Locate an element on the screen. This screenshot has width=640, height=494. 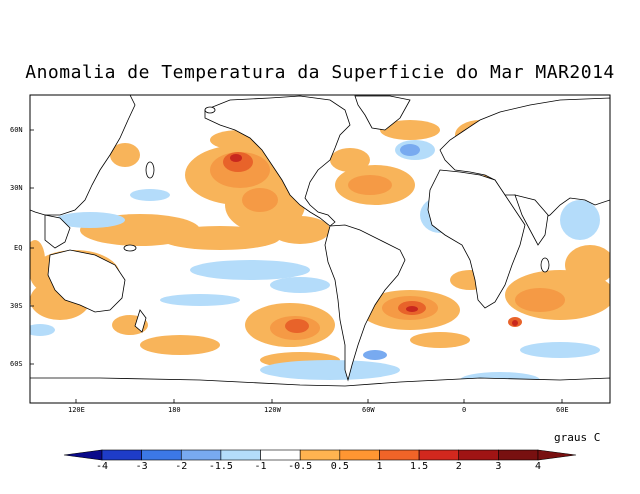
lat-label-60n: 60N is located at coordinates (16, 130).